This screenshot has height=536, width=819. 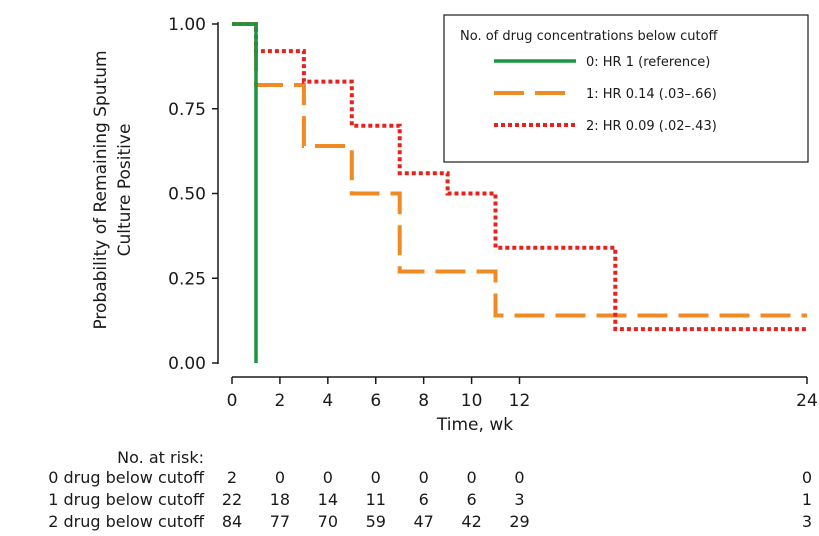 I want to click on risk-table-heading: No. at risk:, so click(x=160, y=457).